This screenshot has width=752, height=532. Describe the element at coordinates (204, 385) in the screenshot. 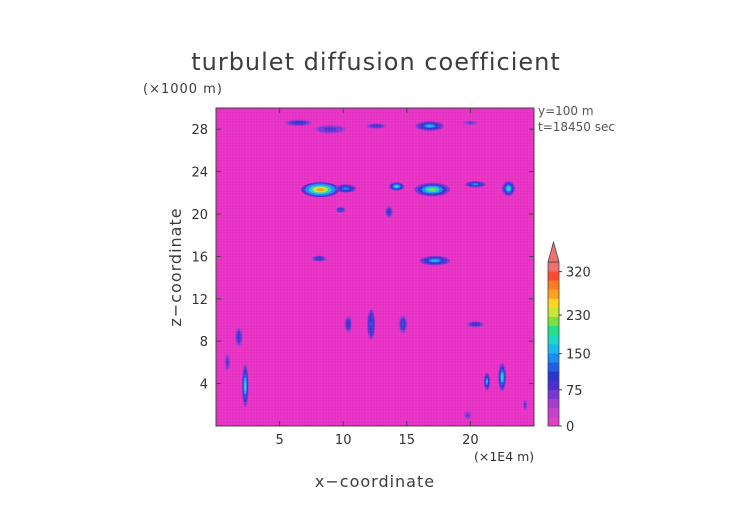

I see `y-tick-label: 4` at that location.